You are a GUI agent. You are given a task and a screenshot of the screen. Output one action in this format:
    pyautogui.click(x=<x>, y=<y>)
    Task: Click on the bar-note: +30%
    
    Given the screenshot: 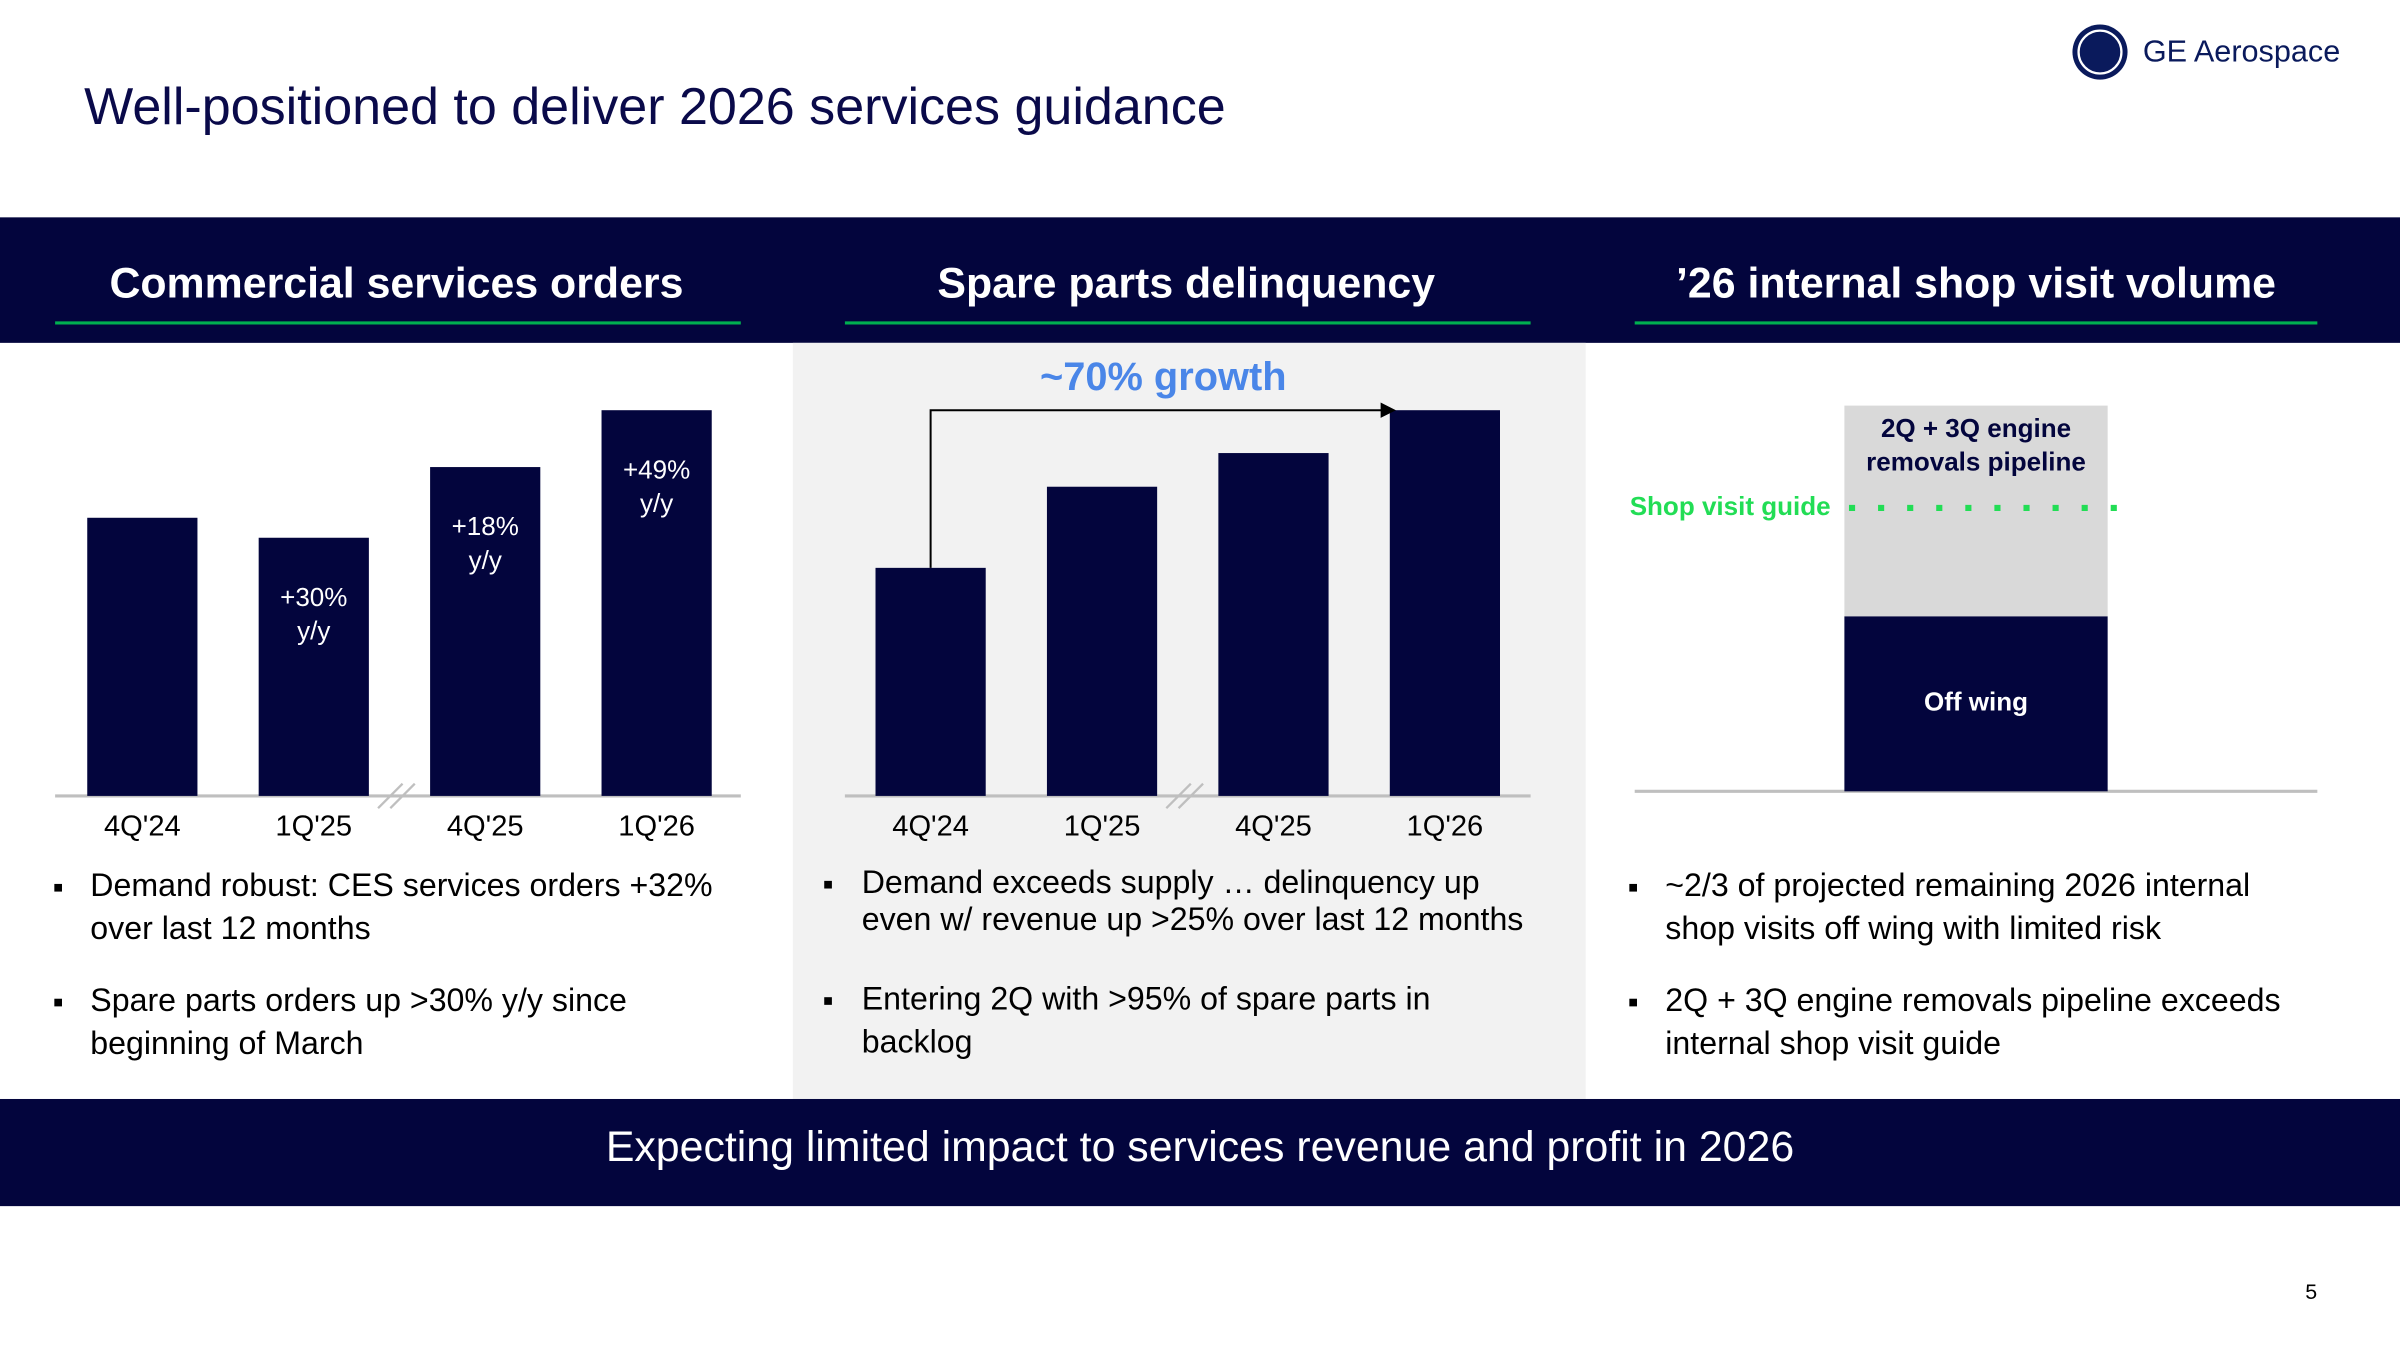 What is the action you would take?
    pyautogui.click(x=313, y=597)
    